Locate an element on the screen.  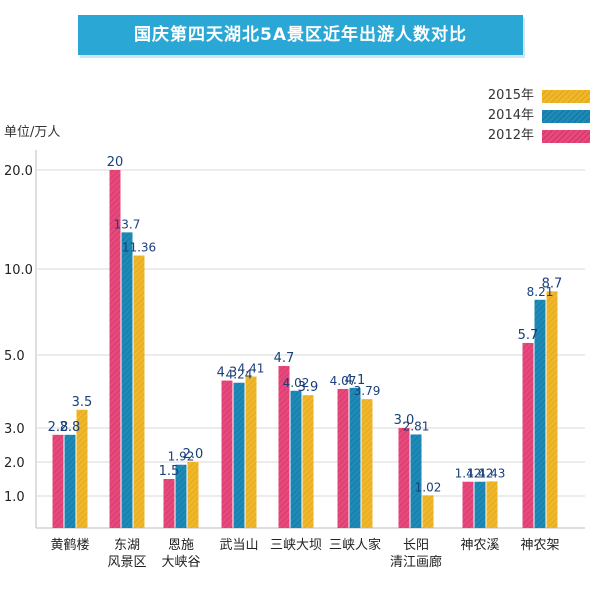
legend-label: 2015年 is located at coordinates (510, 95).